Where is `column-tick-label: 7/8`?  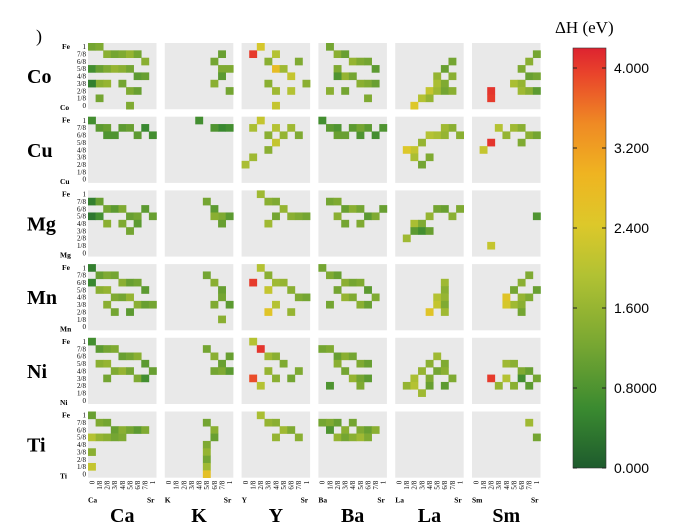 column-tick-label: 7/8 is located at coordinates (453, 484).